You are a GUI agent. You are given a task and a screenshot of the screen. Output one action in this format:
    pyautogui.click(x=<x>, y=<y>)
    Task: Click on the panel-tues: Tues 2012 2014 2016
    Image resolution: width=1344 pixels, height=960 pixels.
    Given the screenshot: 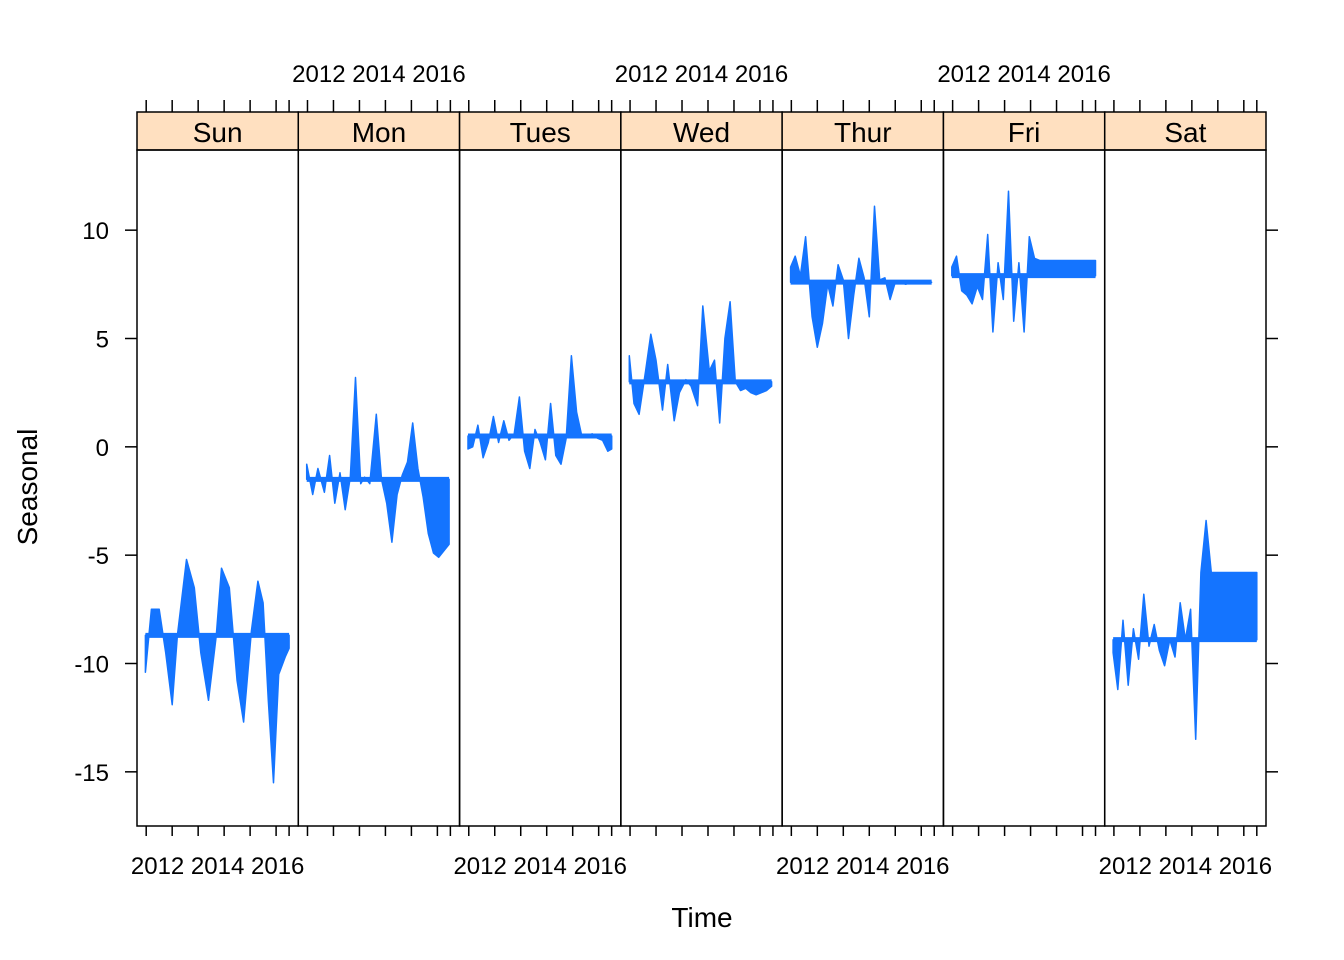 What is the action you would take?
    pyautogui.click(x=540, y=490)
    